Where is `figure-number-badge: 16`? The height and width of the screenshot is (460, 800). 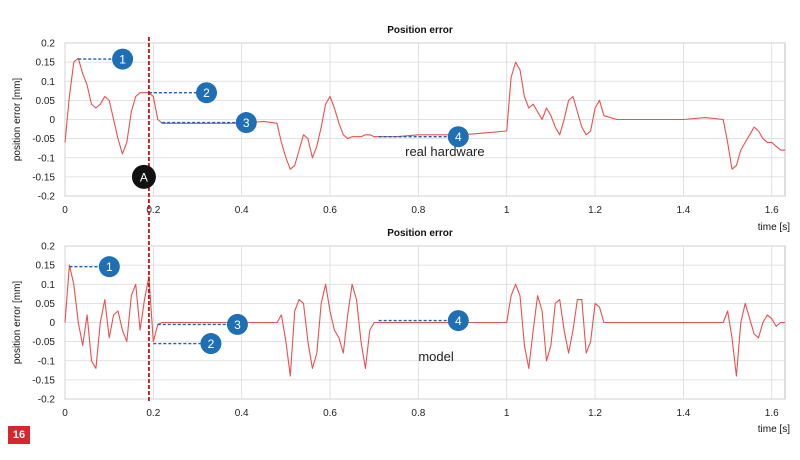 figure-number-badge: 16 is located at coordinates (19, 435).